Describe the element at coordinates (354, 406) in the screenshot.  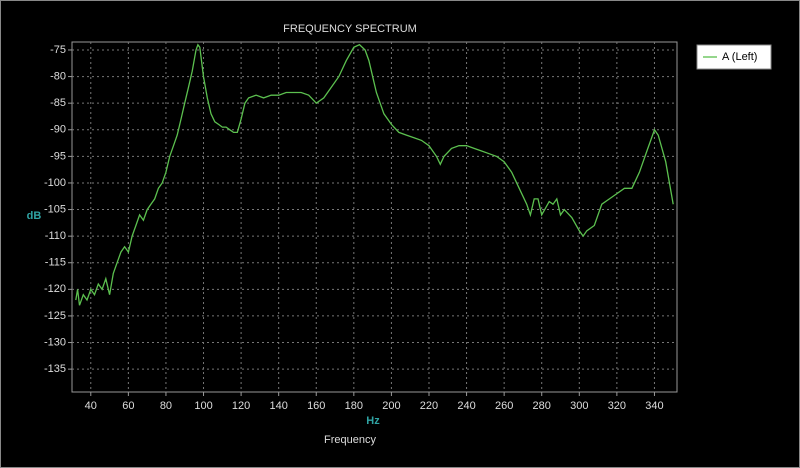
I see `x-tick-label: 180` at that location.